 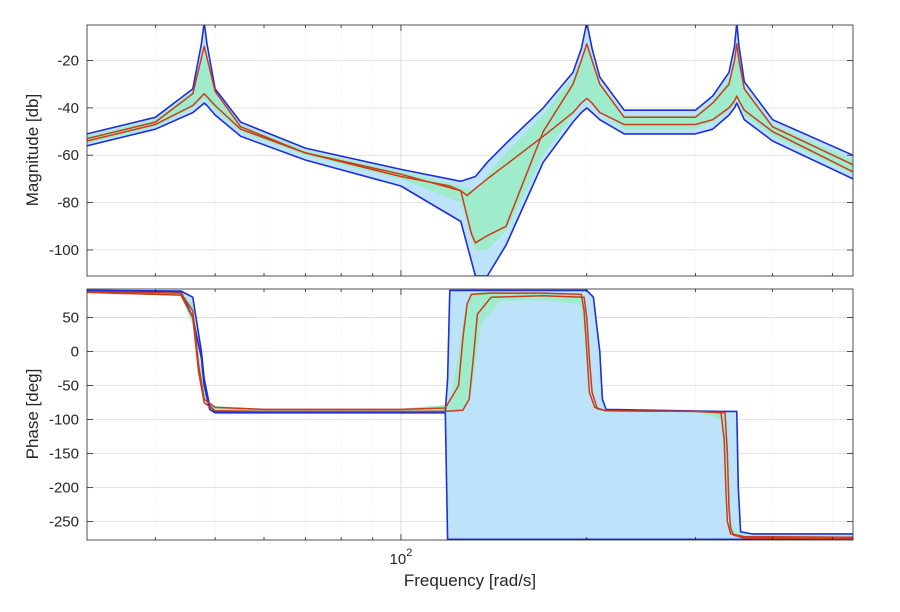 I want to click on phase-y-tick-label: -100, so click(x=64, y=420).